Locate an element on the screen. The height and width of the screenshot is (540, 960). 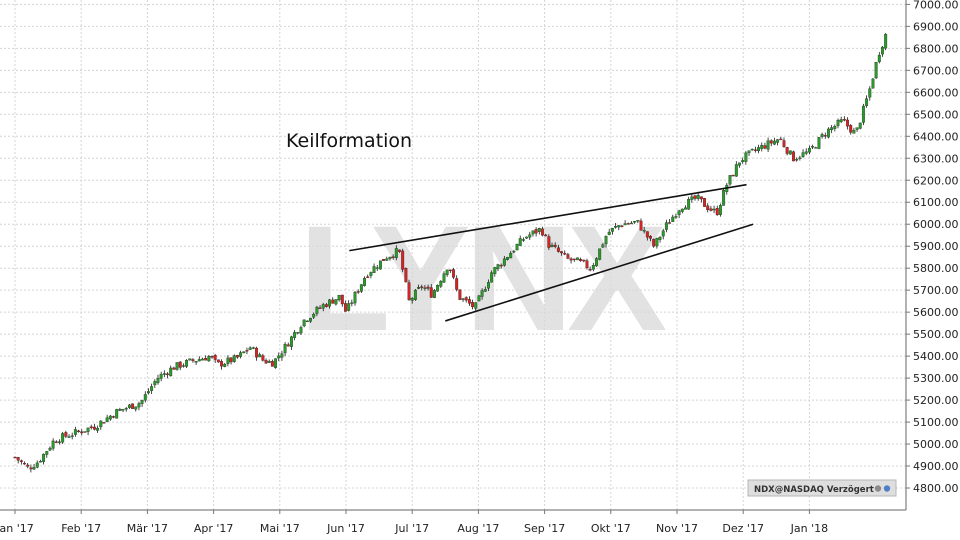
y-tick-label: 6700.00 is located at coordinates (936, 70).